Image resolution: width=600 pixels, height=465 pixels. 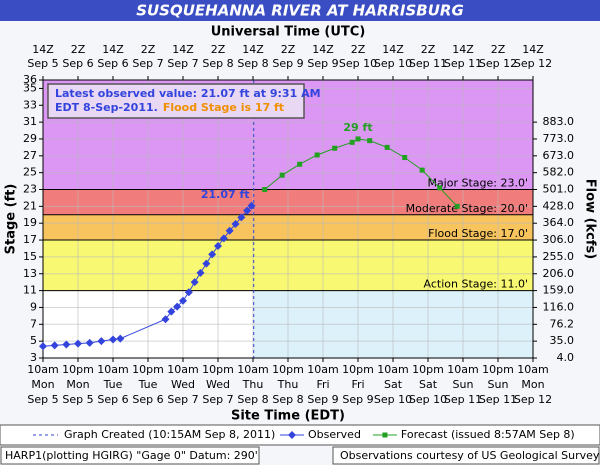 I want to click on stage-label: Action Stage: 11.0', so click(x=476, y=284).